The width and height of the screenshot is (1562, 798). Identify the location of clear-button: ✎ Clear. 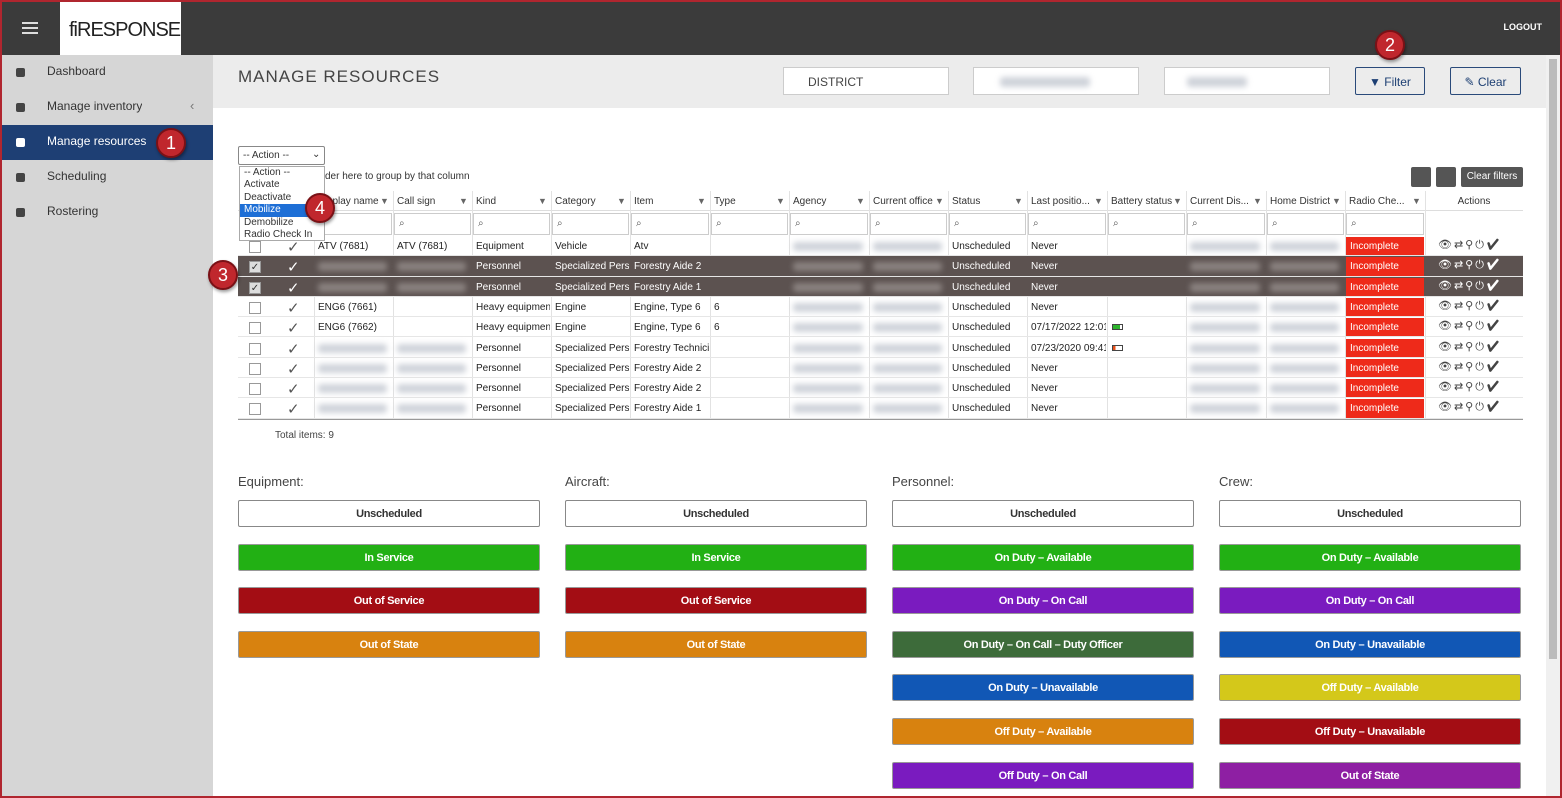
(1485, 81).